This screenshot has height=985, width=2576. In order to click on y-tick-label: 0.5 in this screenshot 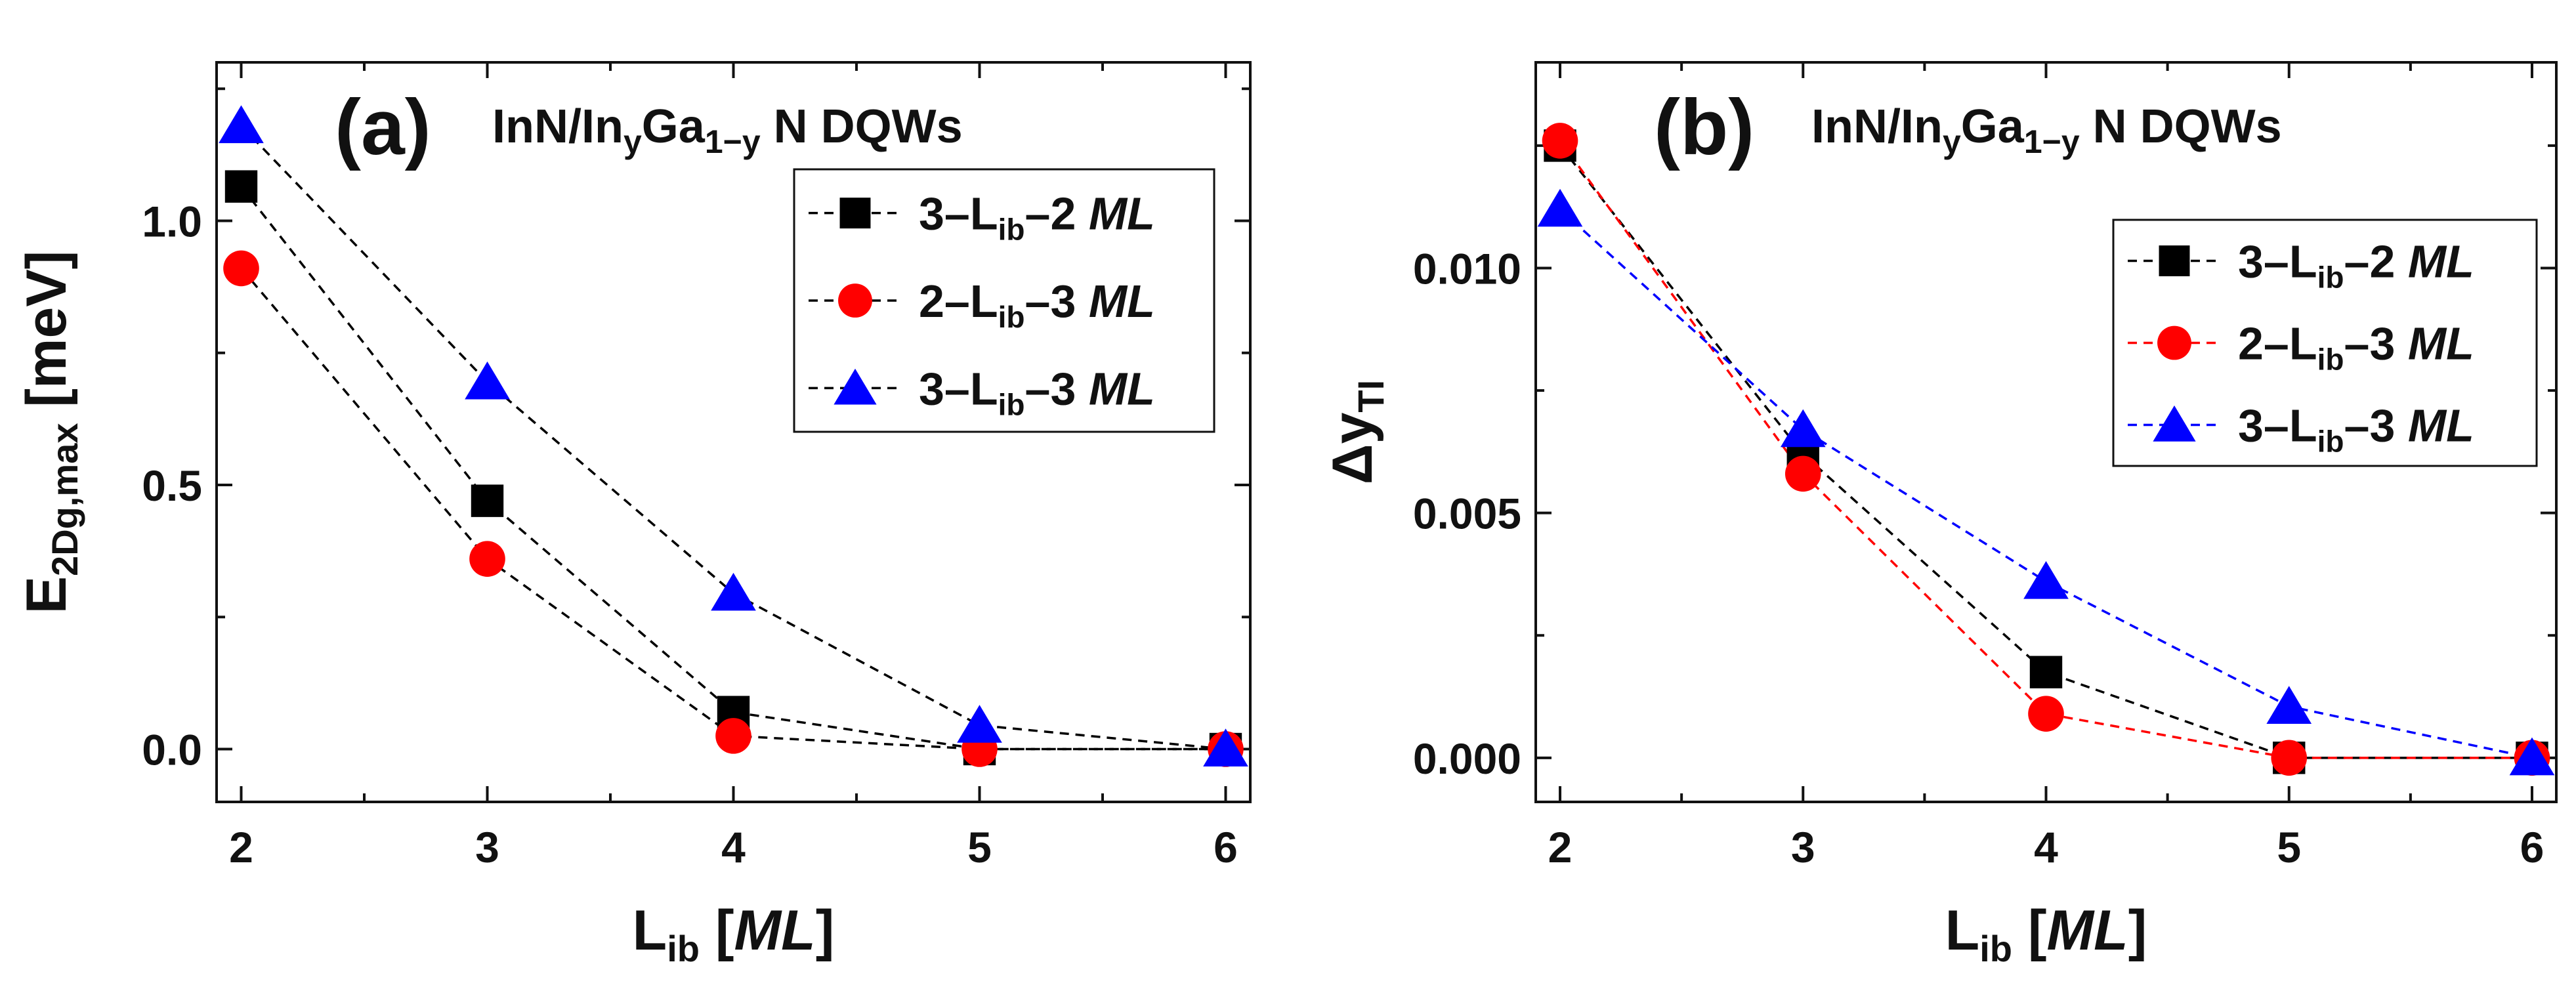, I will do `click(172, 485)`.